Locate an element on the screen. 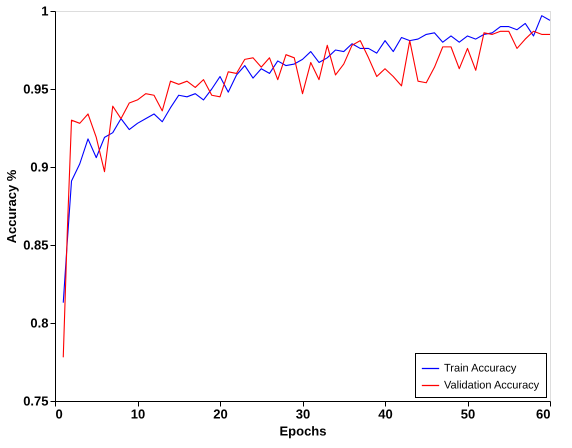 This screenshot has width=572, height=448. y-tick-label: 0.75 is located at coordinates (35, 401).